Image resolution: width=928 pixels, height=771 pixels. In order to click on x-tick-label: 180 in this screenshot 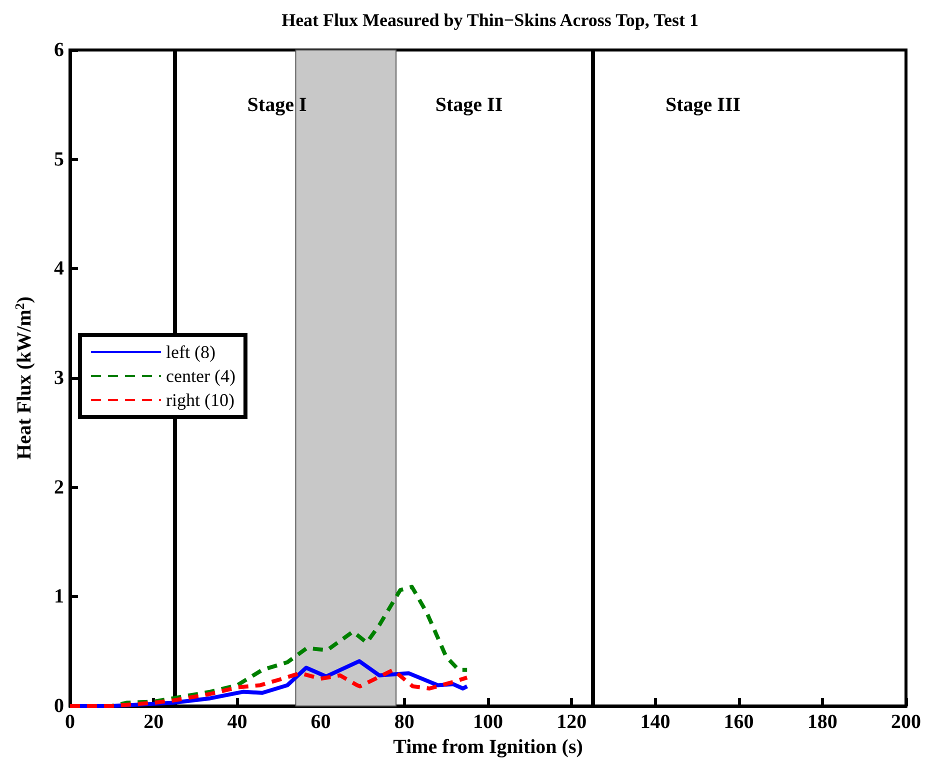, I will do `click(822, 722)`.